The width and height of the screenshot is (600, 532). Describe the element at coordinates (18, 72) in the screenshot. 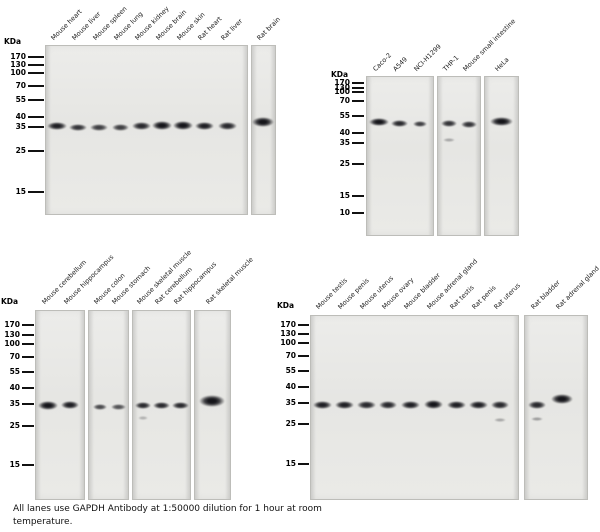

I see `molecular-weight-label: 100` at that location.